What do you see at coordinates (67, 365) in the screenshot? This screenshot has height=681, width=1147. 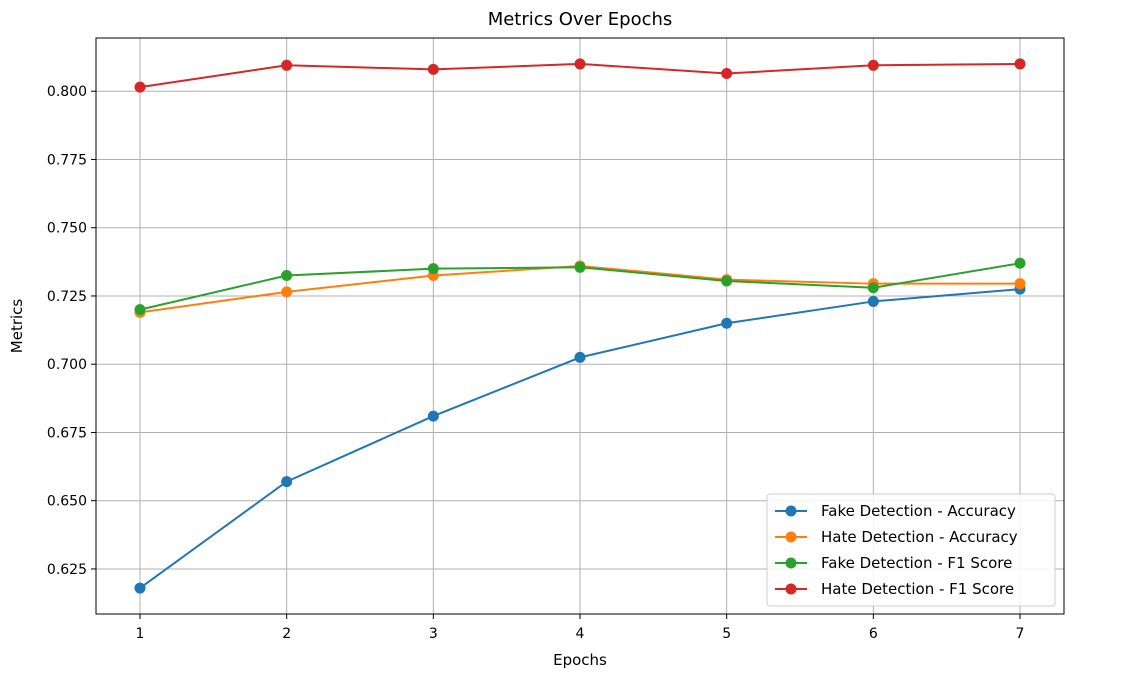 I see `y-tick-label: 0.700` at bounding box center [67, 365].